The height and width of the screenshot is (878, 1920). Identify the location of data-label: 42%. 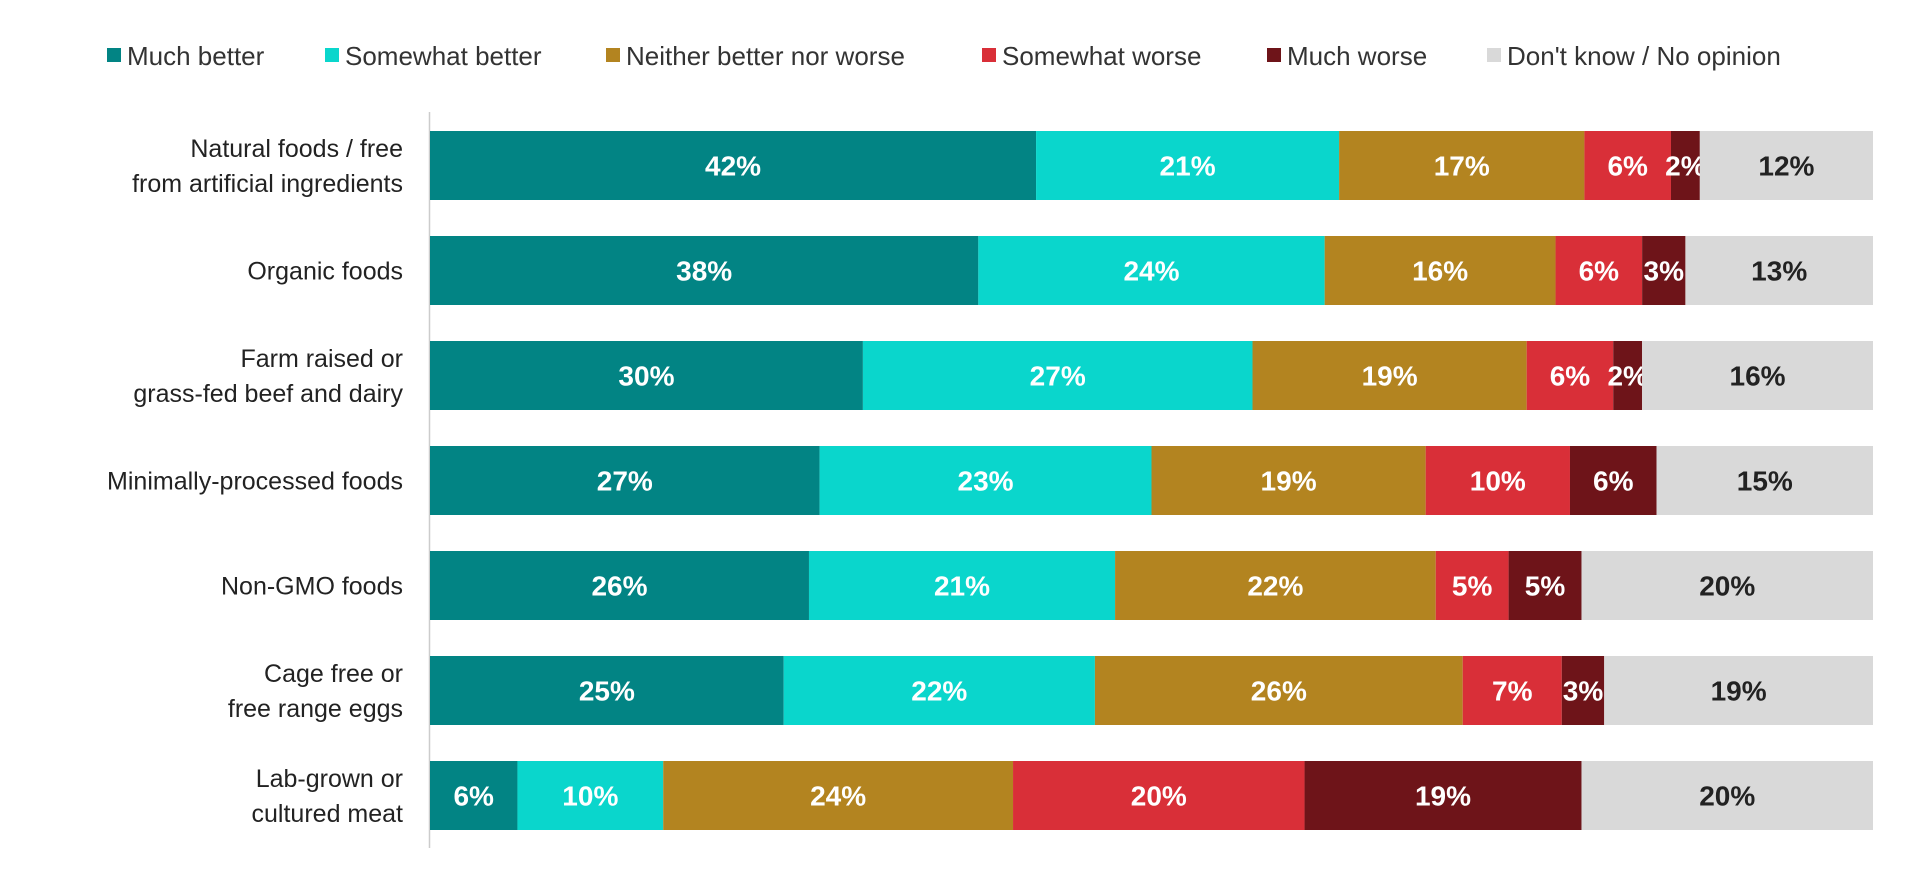
(733, 166).